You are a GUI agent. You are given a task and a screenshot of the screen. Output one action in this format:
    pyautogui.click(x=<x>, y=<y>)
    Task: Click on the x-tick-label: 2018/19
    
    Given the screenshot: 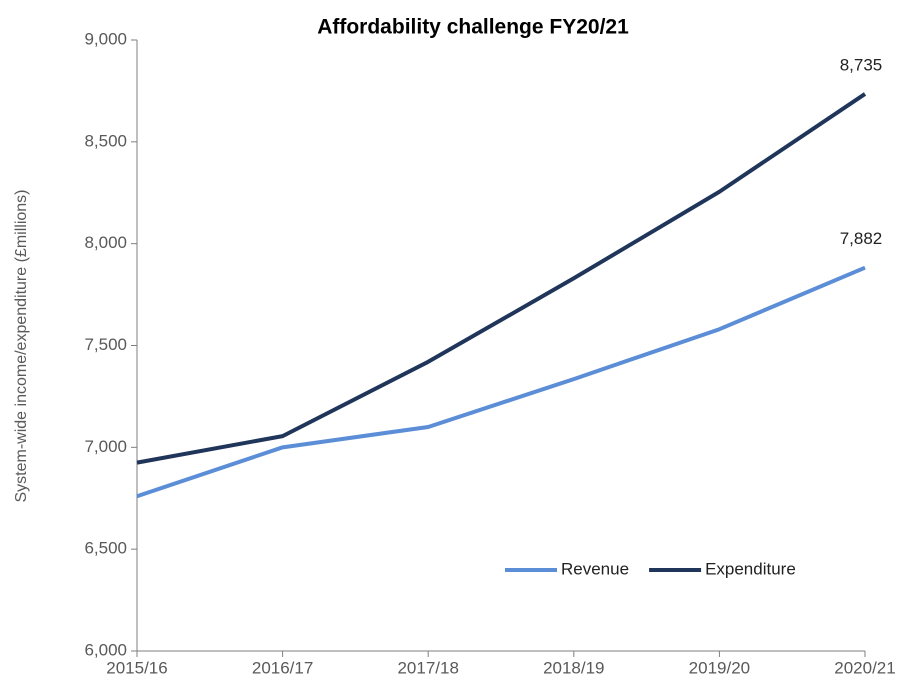 What is the action you would take?
    pyautogui.click(x=573, y=667)
    